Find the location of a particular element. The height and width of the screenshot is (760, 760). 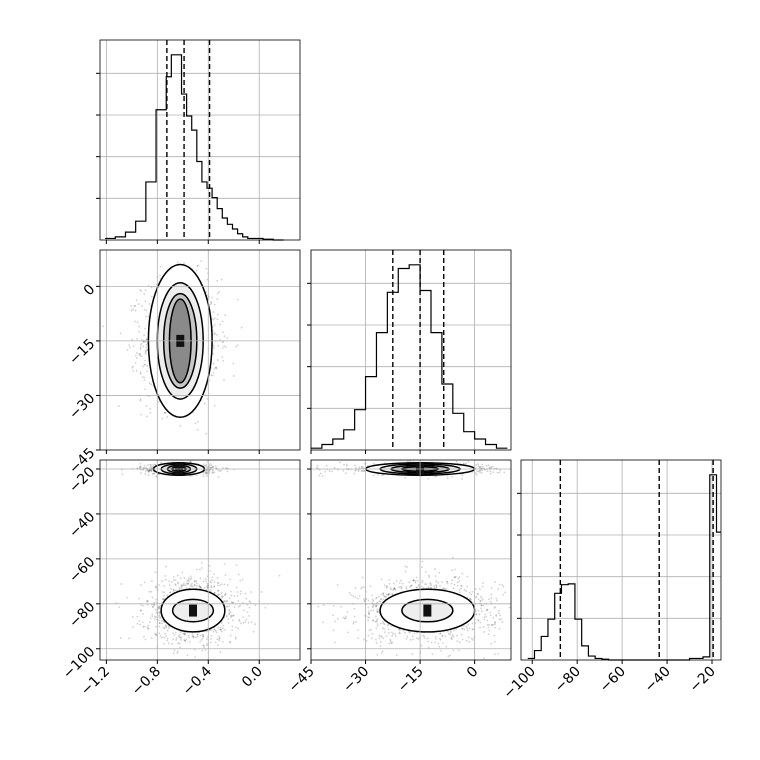

histogram-steps-p1 is located at coordinates (409, 356).